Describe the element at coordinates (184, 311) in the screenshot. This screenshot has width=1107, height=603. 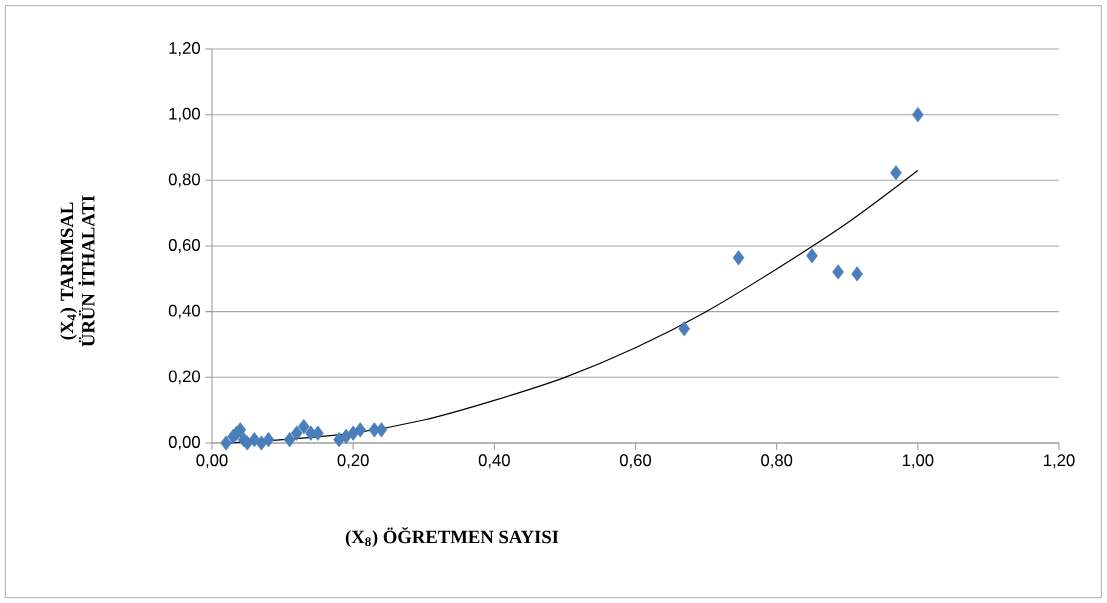
I see `y-tick-label: 0,40` at that location.